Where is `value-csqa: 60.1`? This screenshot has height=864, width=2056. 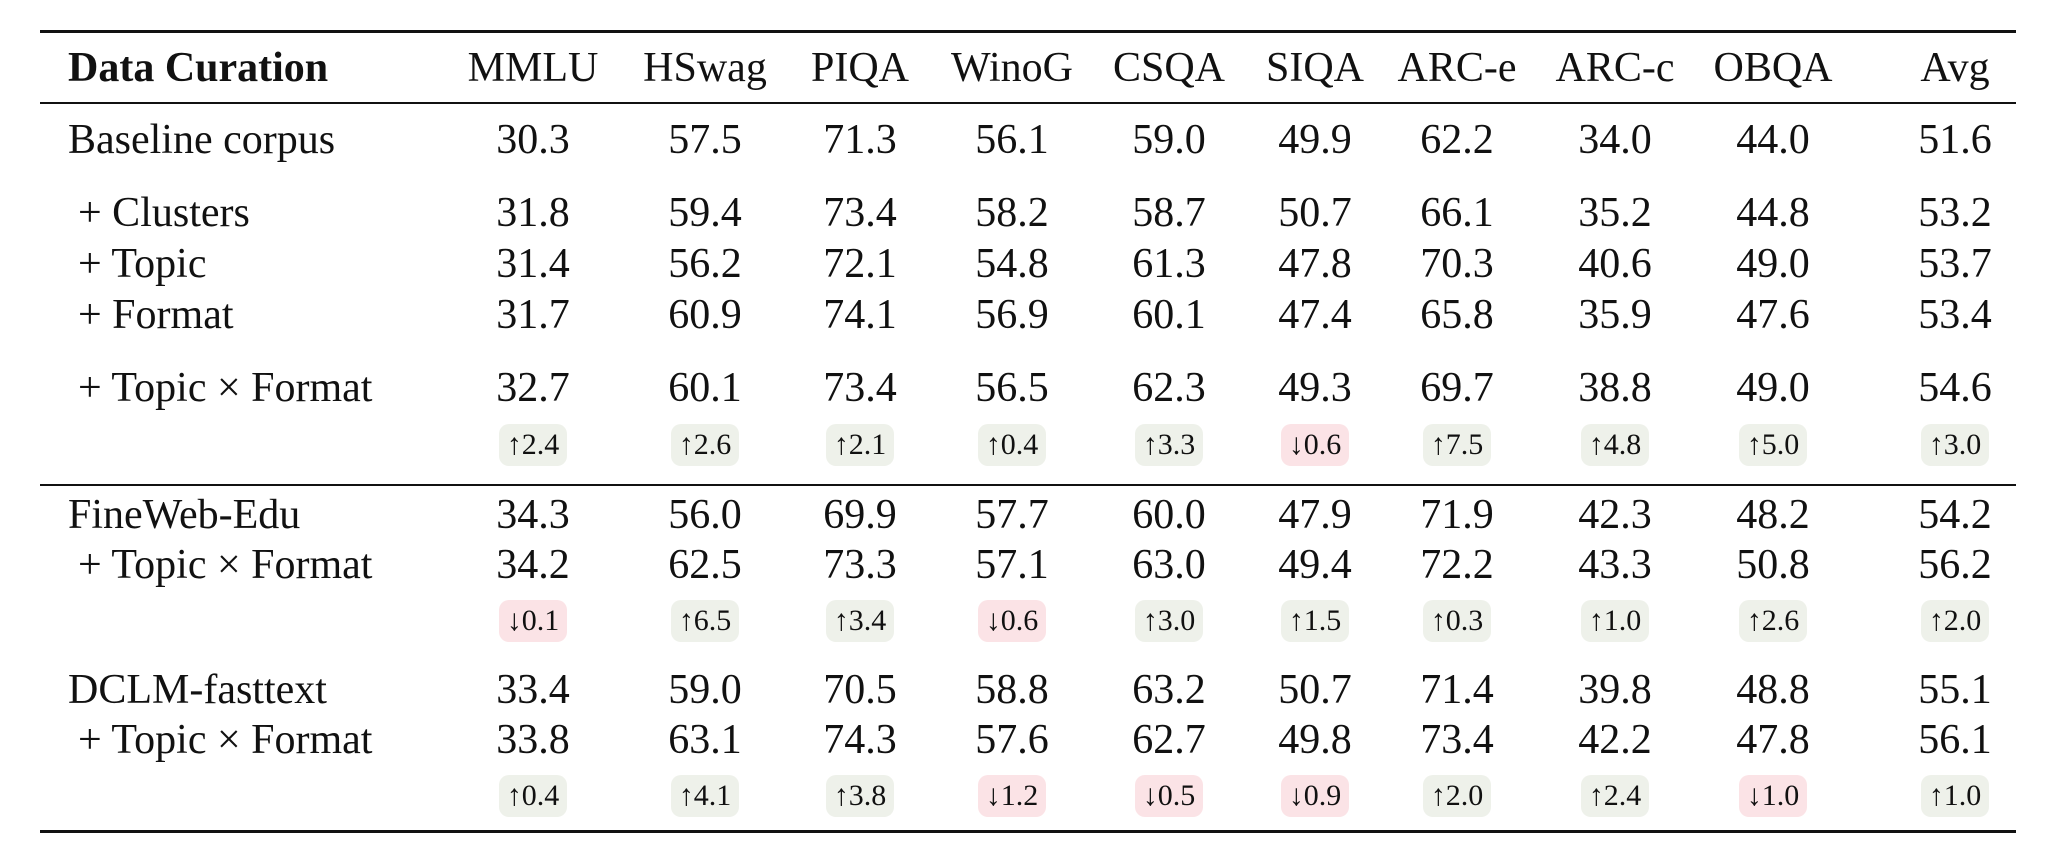
value-csqa: 60.1 is located at coordinates (1169, 315).